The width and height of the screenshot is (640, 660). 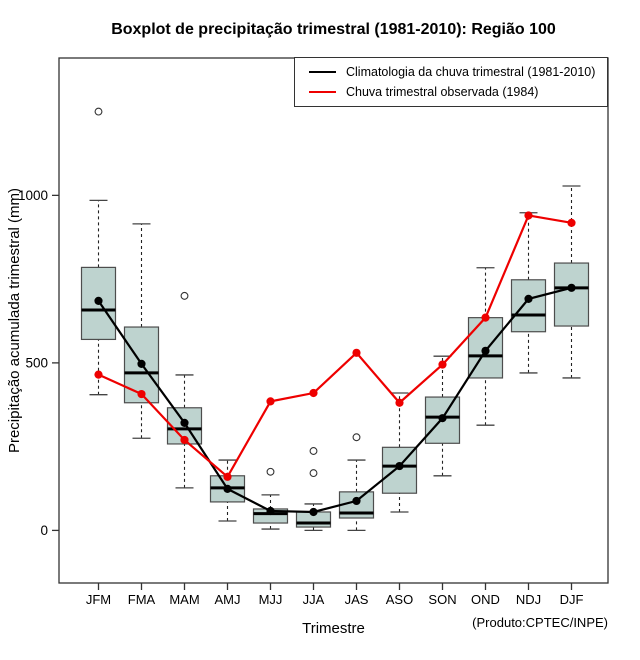 What do you see at coordinates (33, 195) in the screenshot?
I see `y-tick-label-1000: 1000` at bounding box center [33, 195].